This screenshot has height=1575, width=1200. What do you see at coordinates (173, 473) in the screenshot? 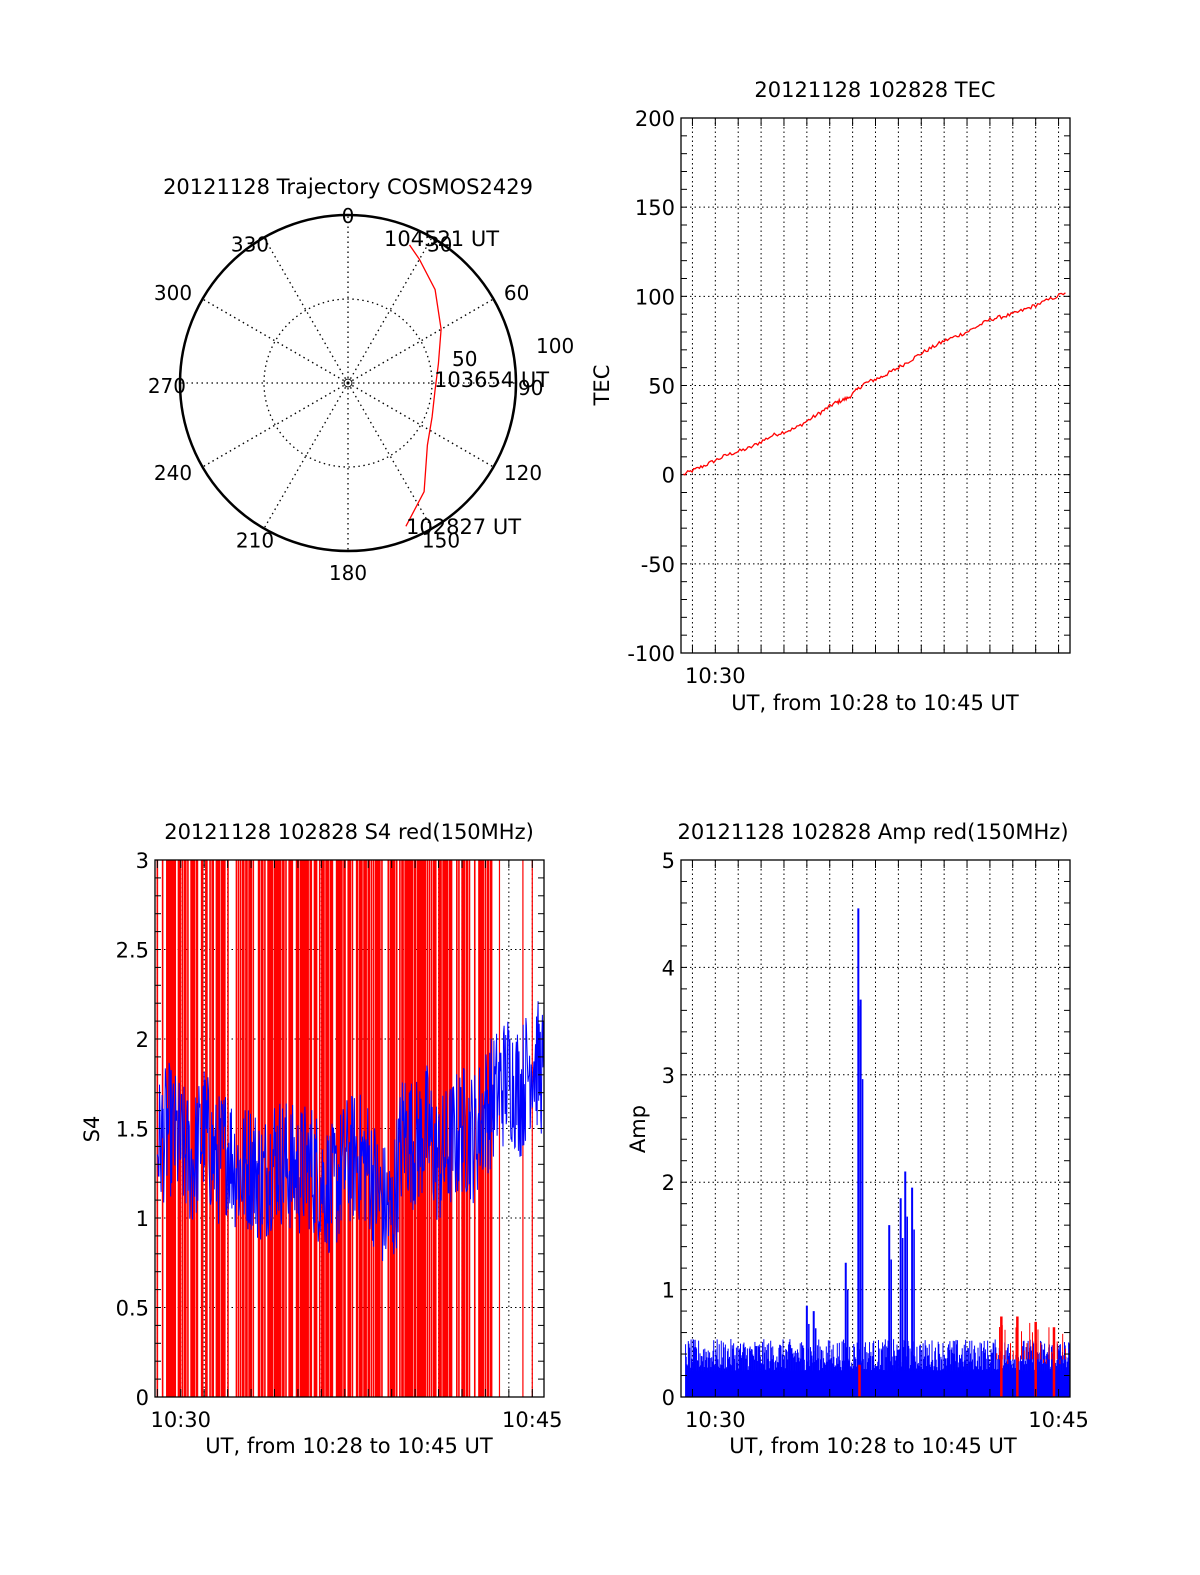
I see `azimuth-label-240: 240` at bounding box center [173, 473].